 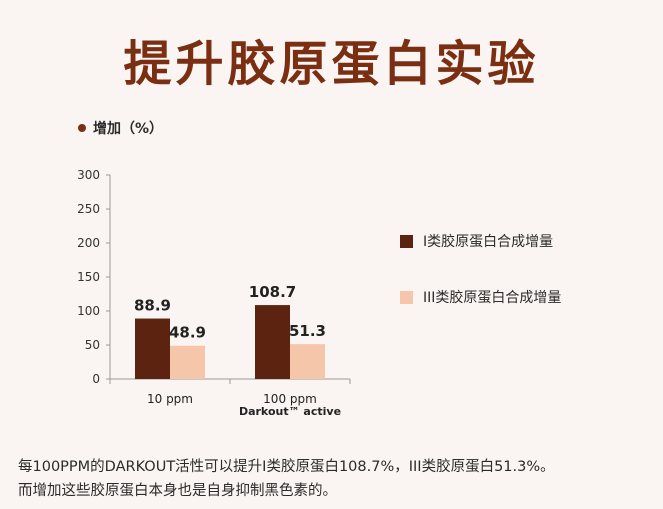 What do you see at coordinates (96, 379) in the screenshot?
I see `y-tick-label: 0` at bounding box center [96, 379].